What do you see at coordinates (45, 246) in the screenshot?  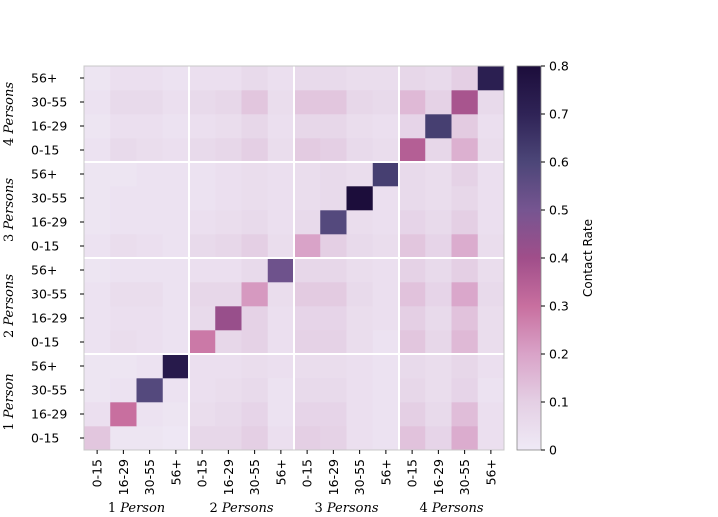 I see `y-tick-label: 0-15` at bounding box center [45, 246].